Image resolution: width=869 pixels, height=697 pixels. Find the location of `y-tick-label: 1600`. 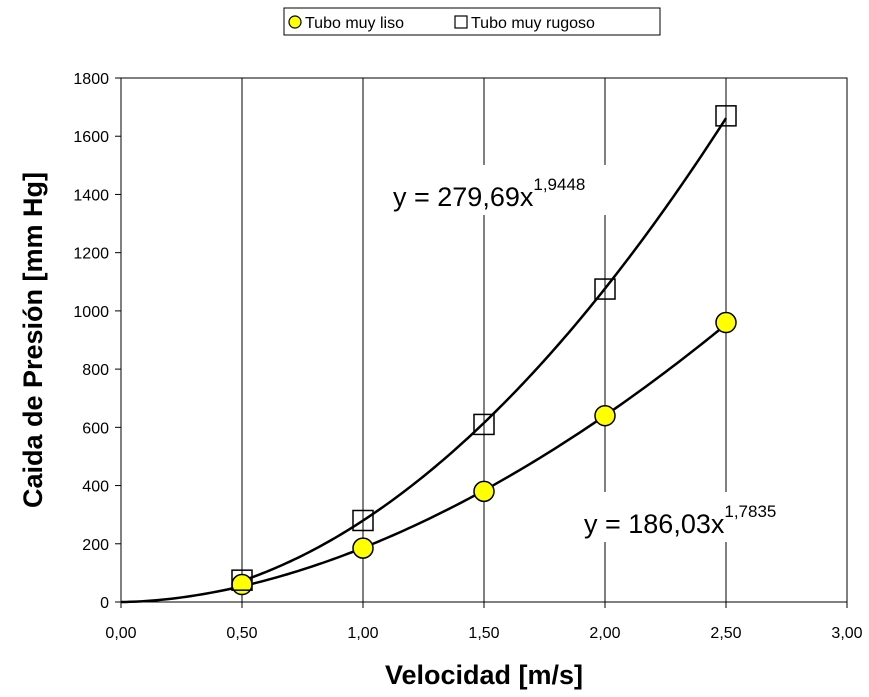

y-tick-label: 1600 is located at coordinates (91, 137).